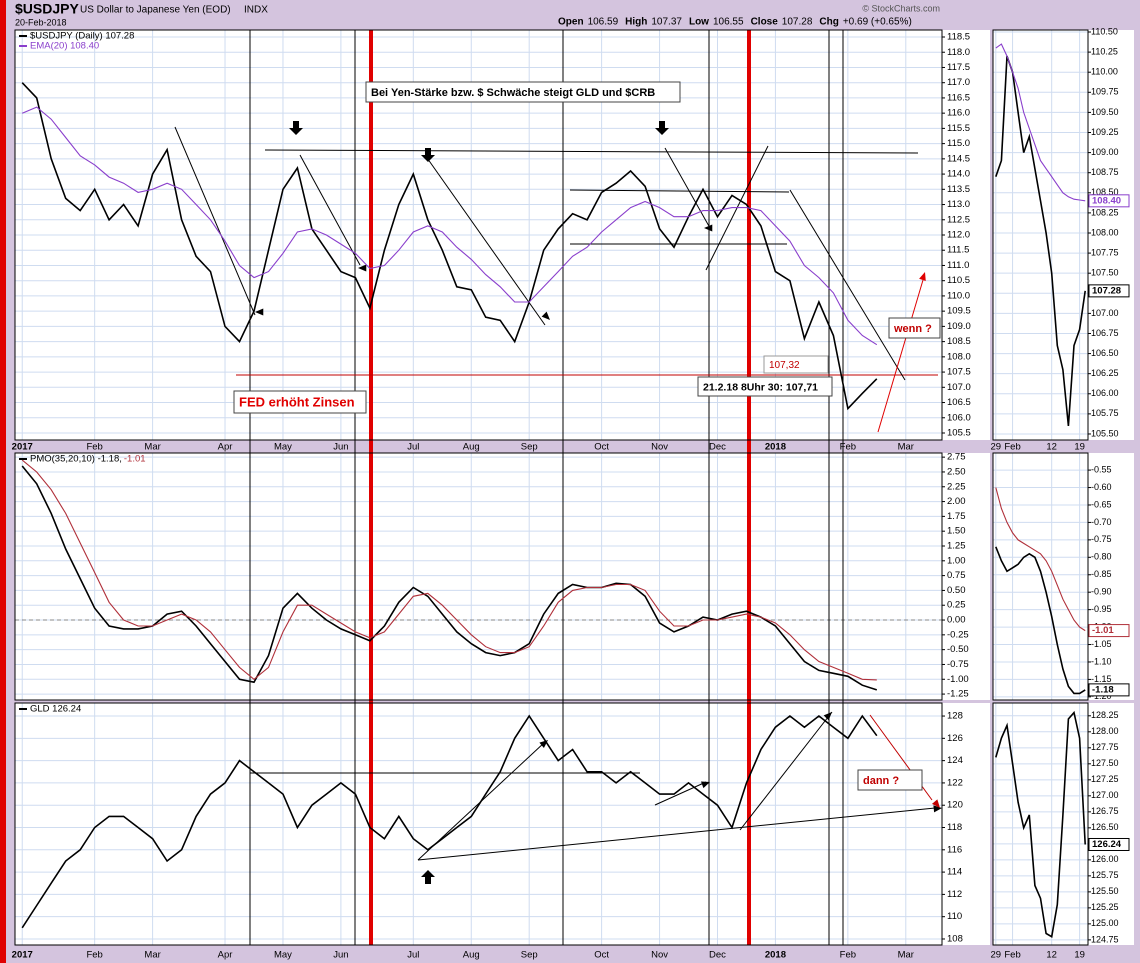 This screenshot has width=1140, height=963. I want to click on y-tick-label: -0.95, so click(1101, 609).